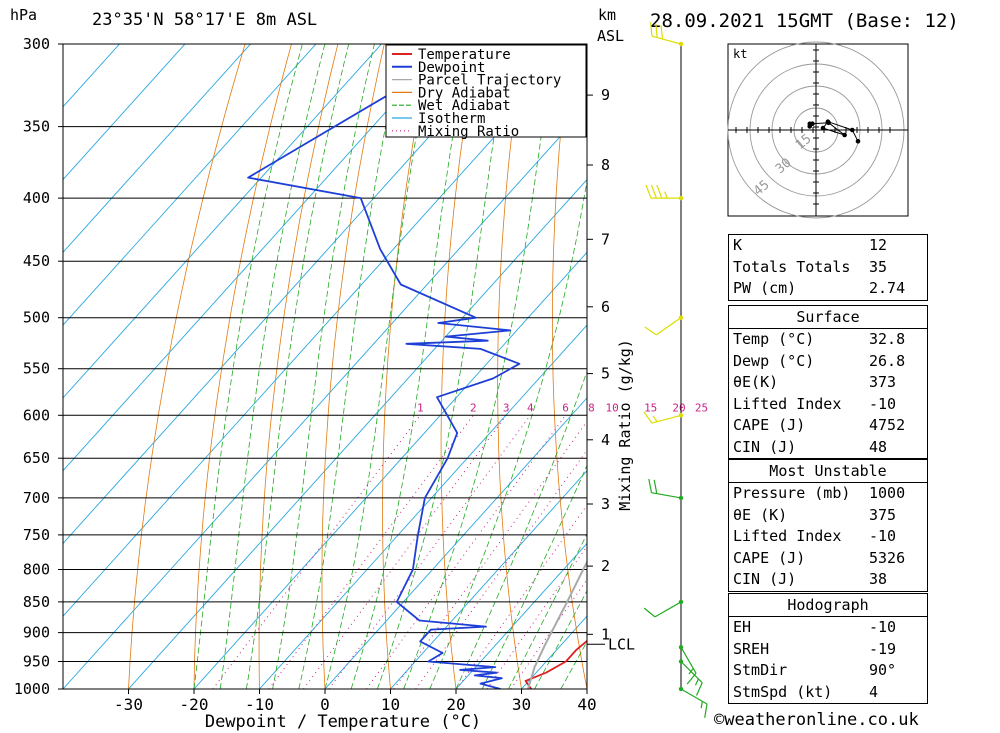 The width and height of the screenshot is (1000, 733). I want to click on surface-label: Lifted Index, so click(787, 403).